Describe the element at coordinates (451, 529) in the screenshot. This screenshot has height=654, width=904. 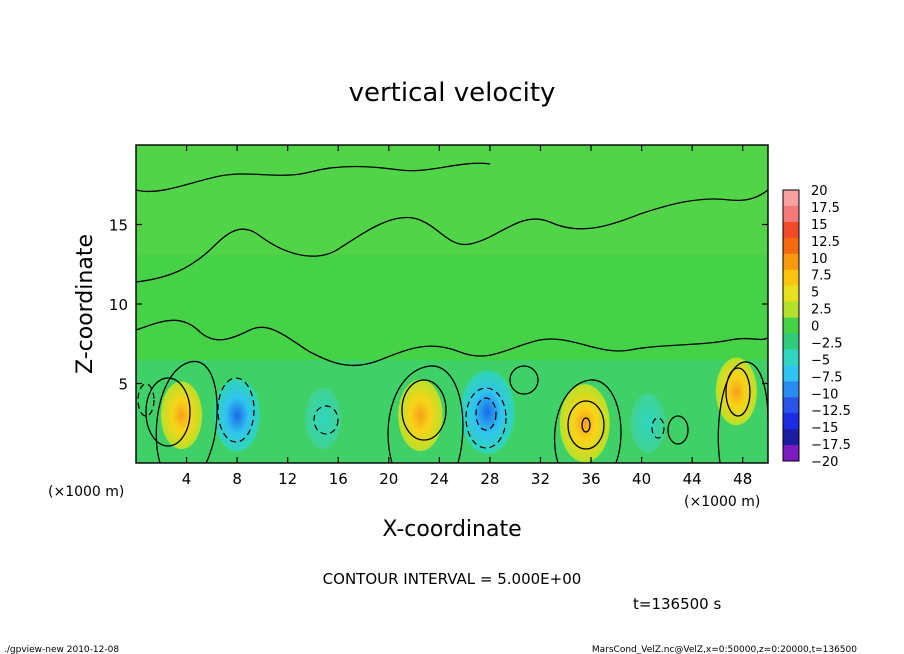
I see `x-axis-label: X-coordinate` at that location.